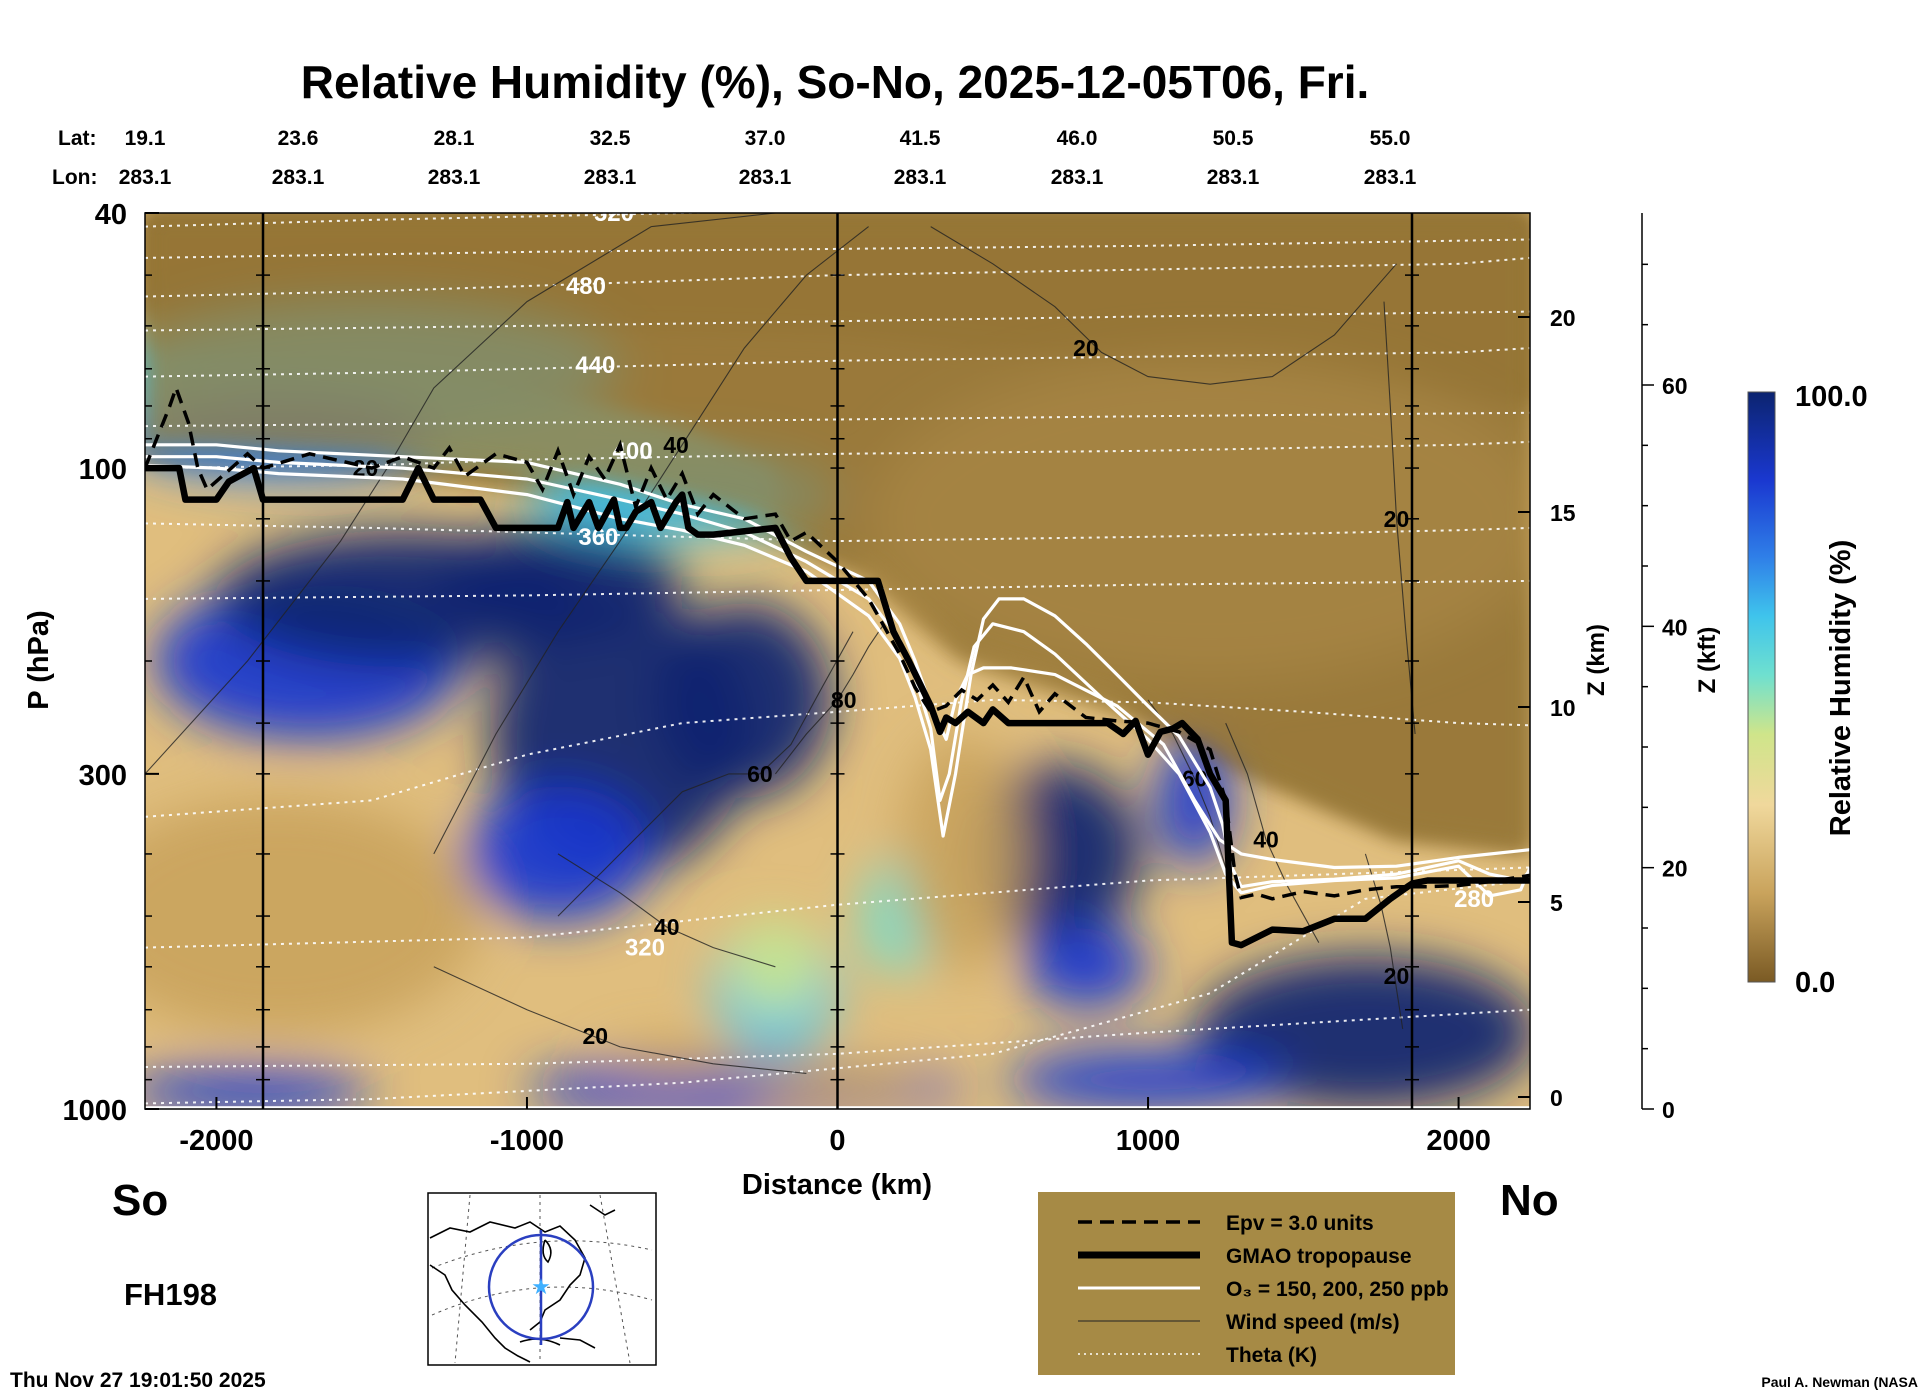 This screenshot has width=1926, height=1394. Describe the element at coordinates (1313, 1322) in the screenshot. I see `legend-label: Wind speed (m/s)` at that location.